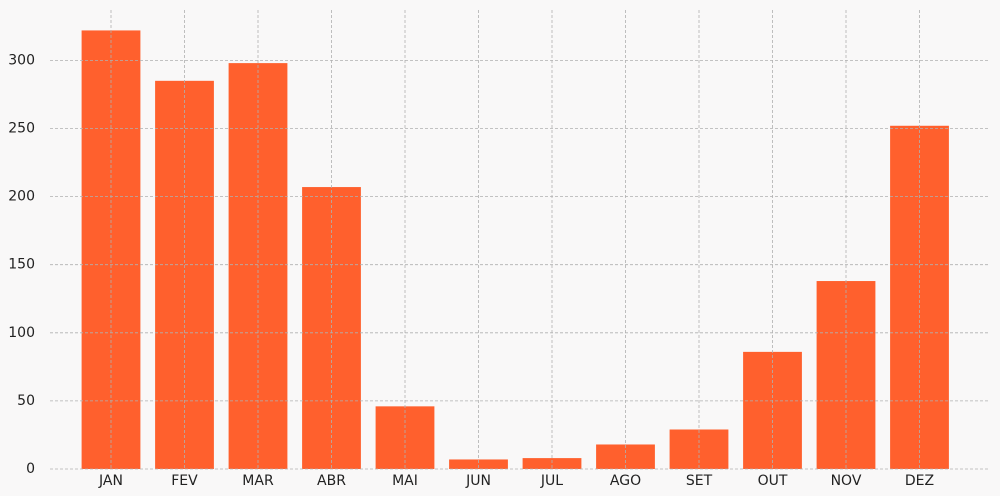  I want to click on x-tick-label: JAN, so click(110, 481).